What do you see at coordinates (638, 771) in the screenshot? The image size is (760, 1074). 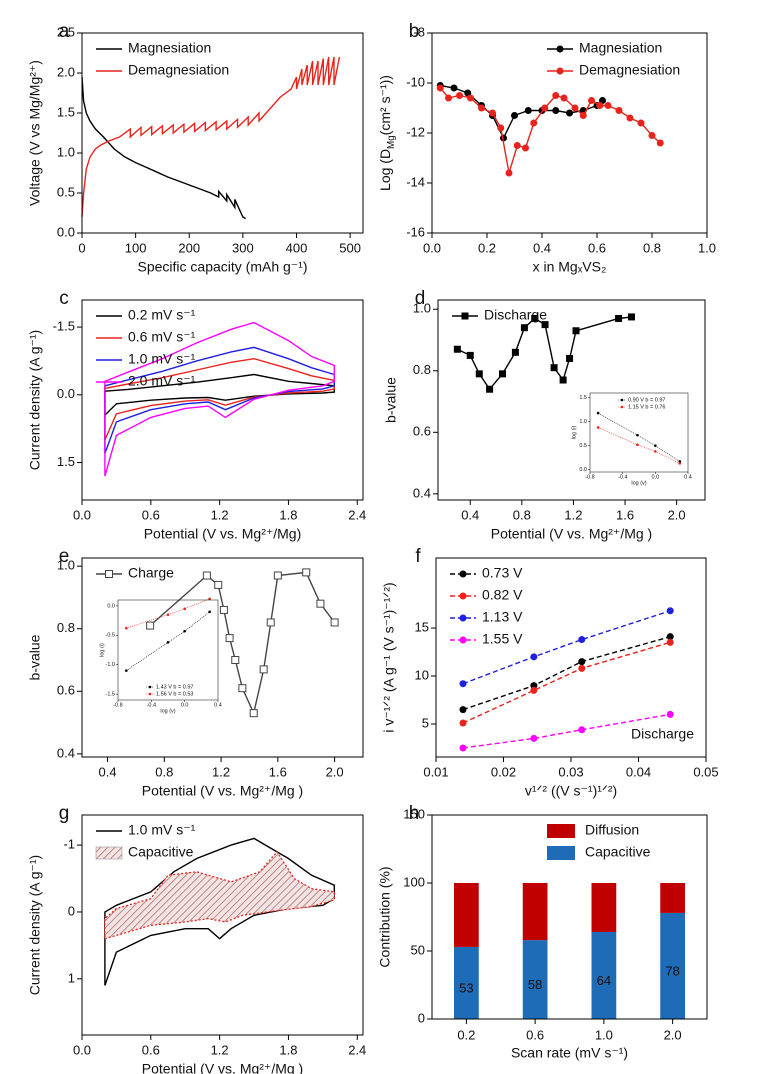 I see `x-tick-label: 0.04` at bounding box center [638, 771].